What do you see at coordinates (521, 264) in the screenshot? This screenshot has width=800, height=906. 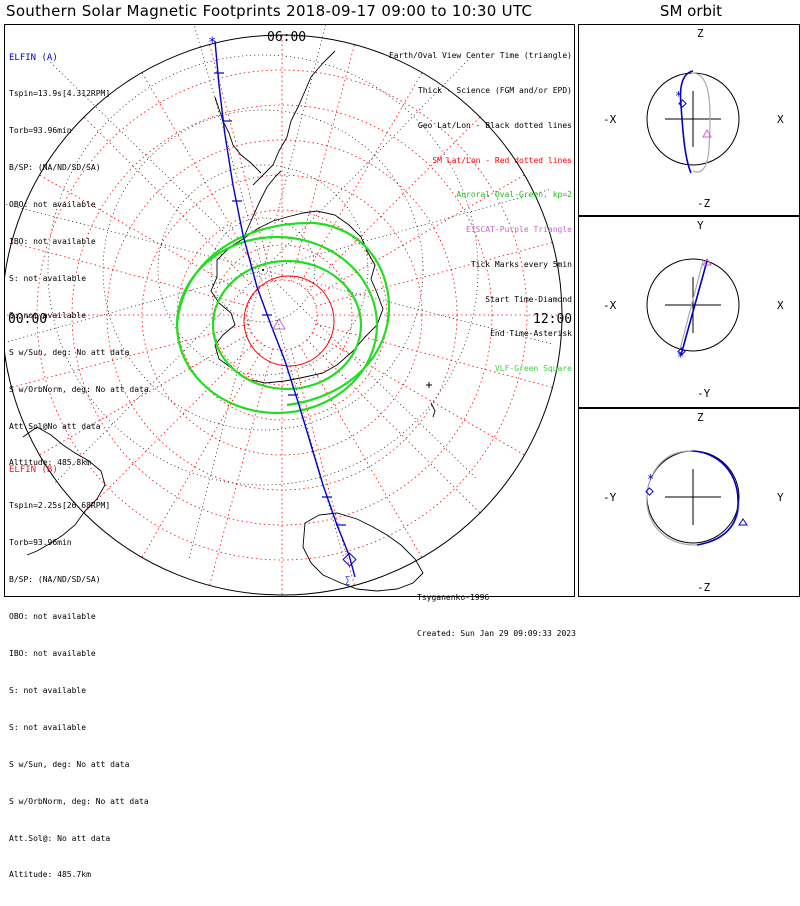 I see `legend-item: Tick Marks every 5min` at bounding box center [521, 264].